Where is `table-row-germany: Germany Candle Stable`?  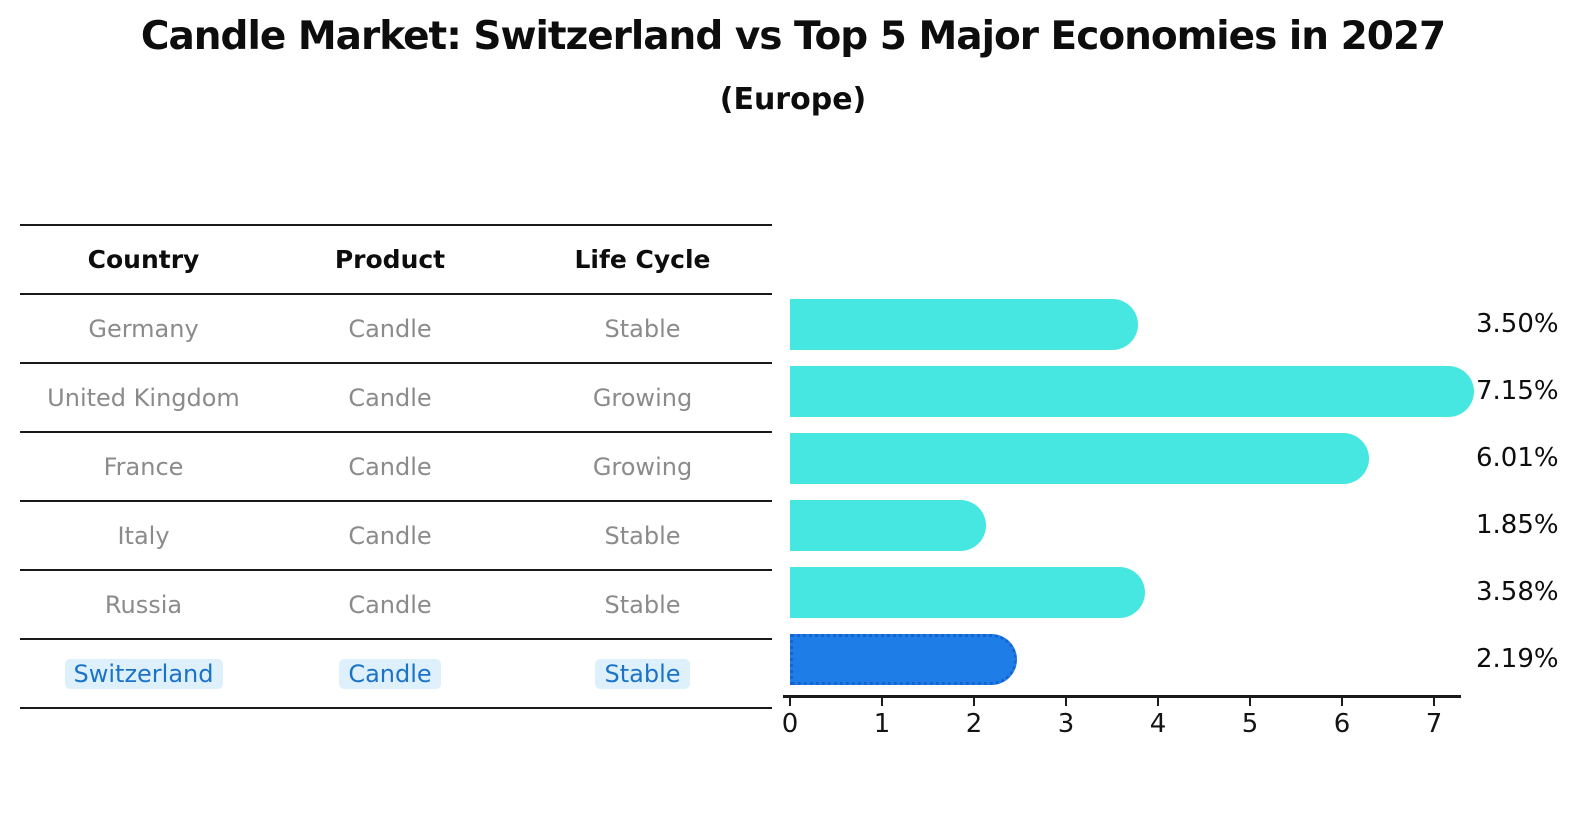 table-row-germany: Germany Candle Stable is located at coordinates (396, 327).